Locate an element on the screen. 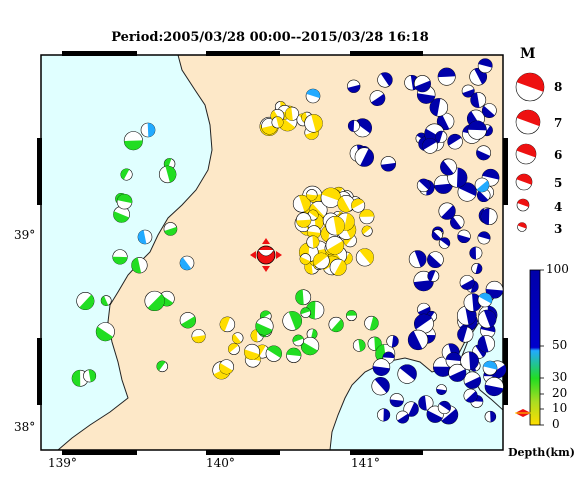 The image size is (580, 500). magnitude-legend is located at coordinates (530, 152).